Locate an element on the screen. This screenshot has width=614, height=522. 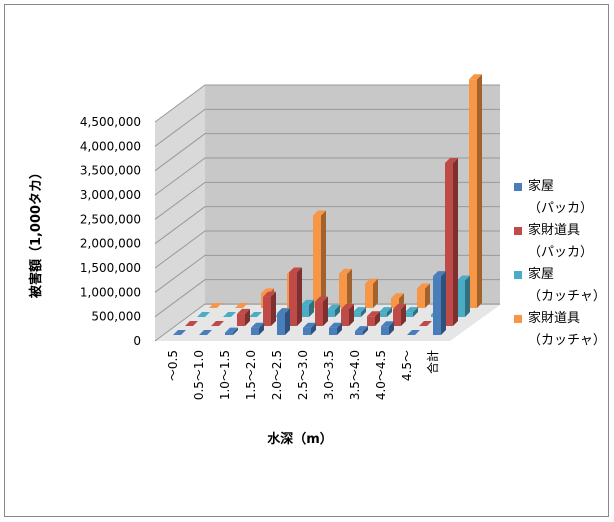
x-tick-label: 3.5～4.0 is located at coordinates (355, 375).